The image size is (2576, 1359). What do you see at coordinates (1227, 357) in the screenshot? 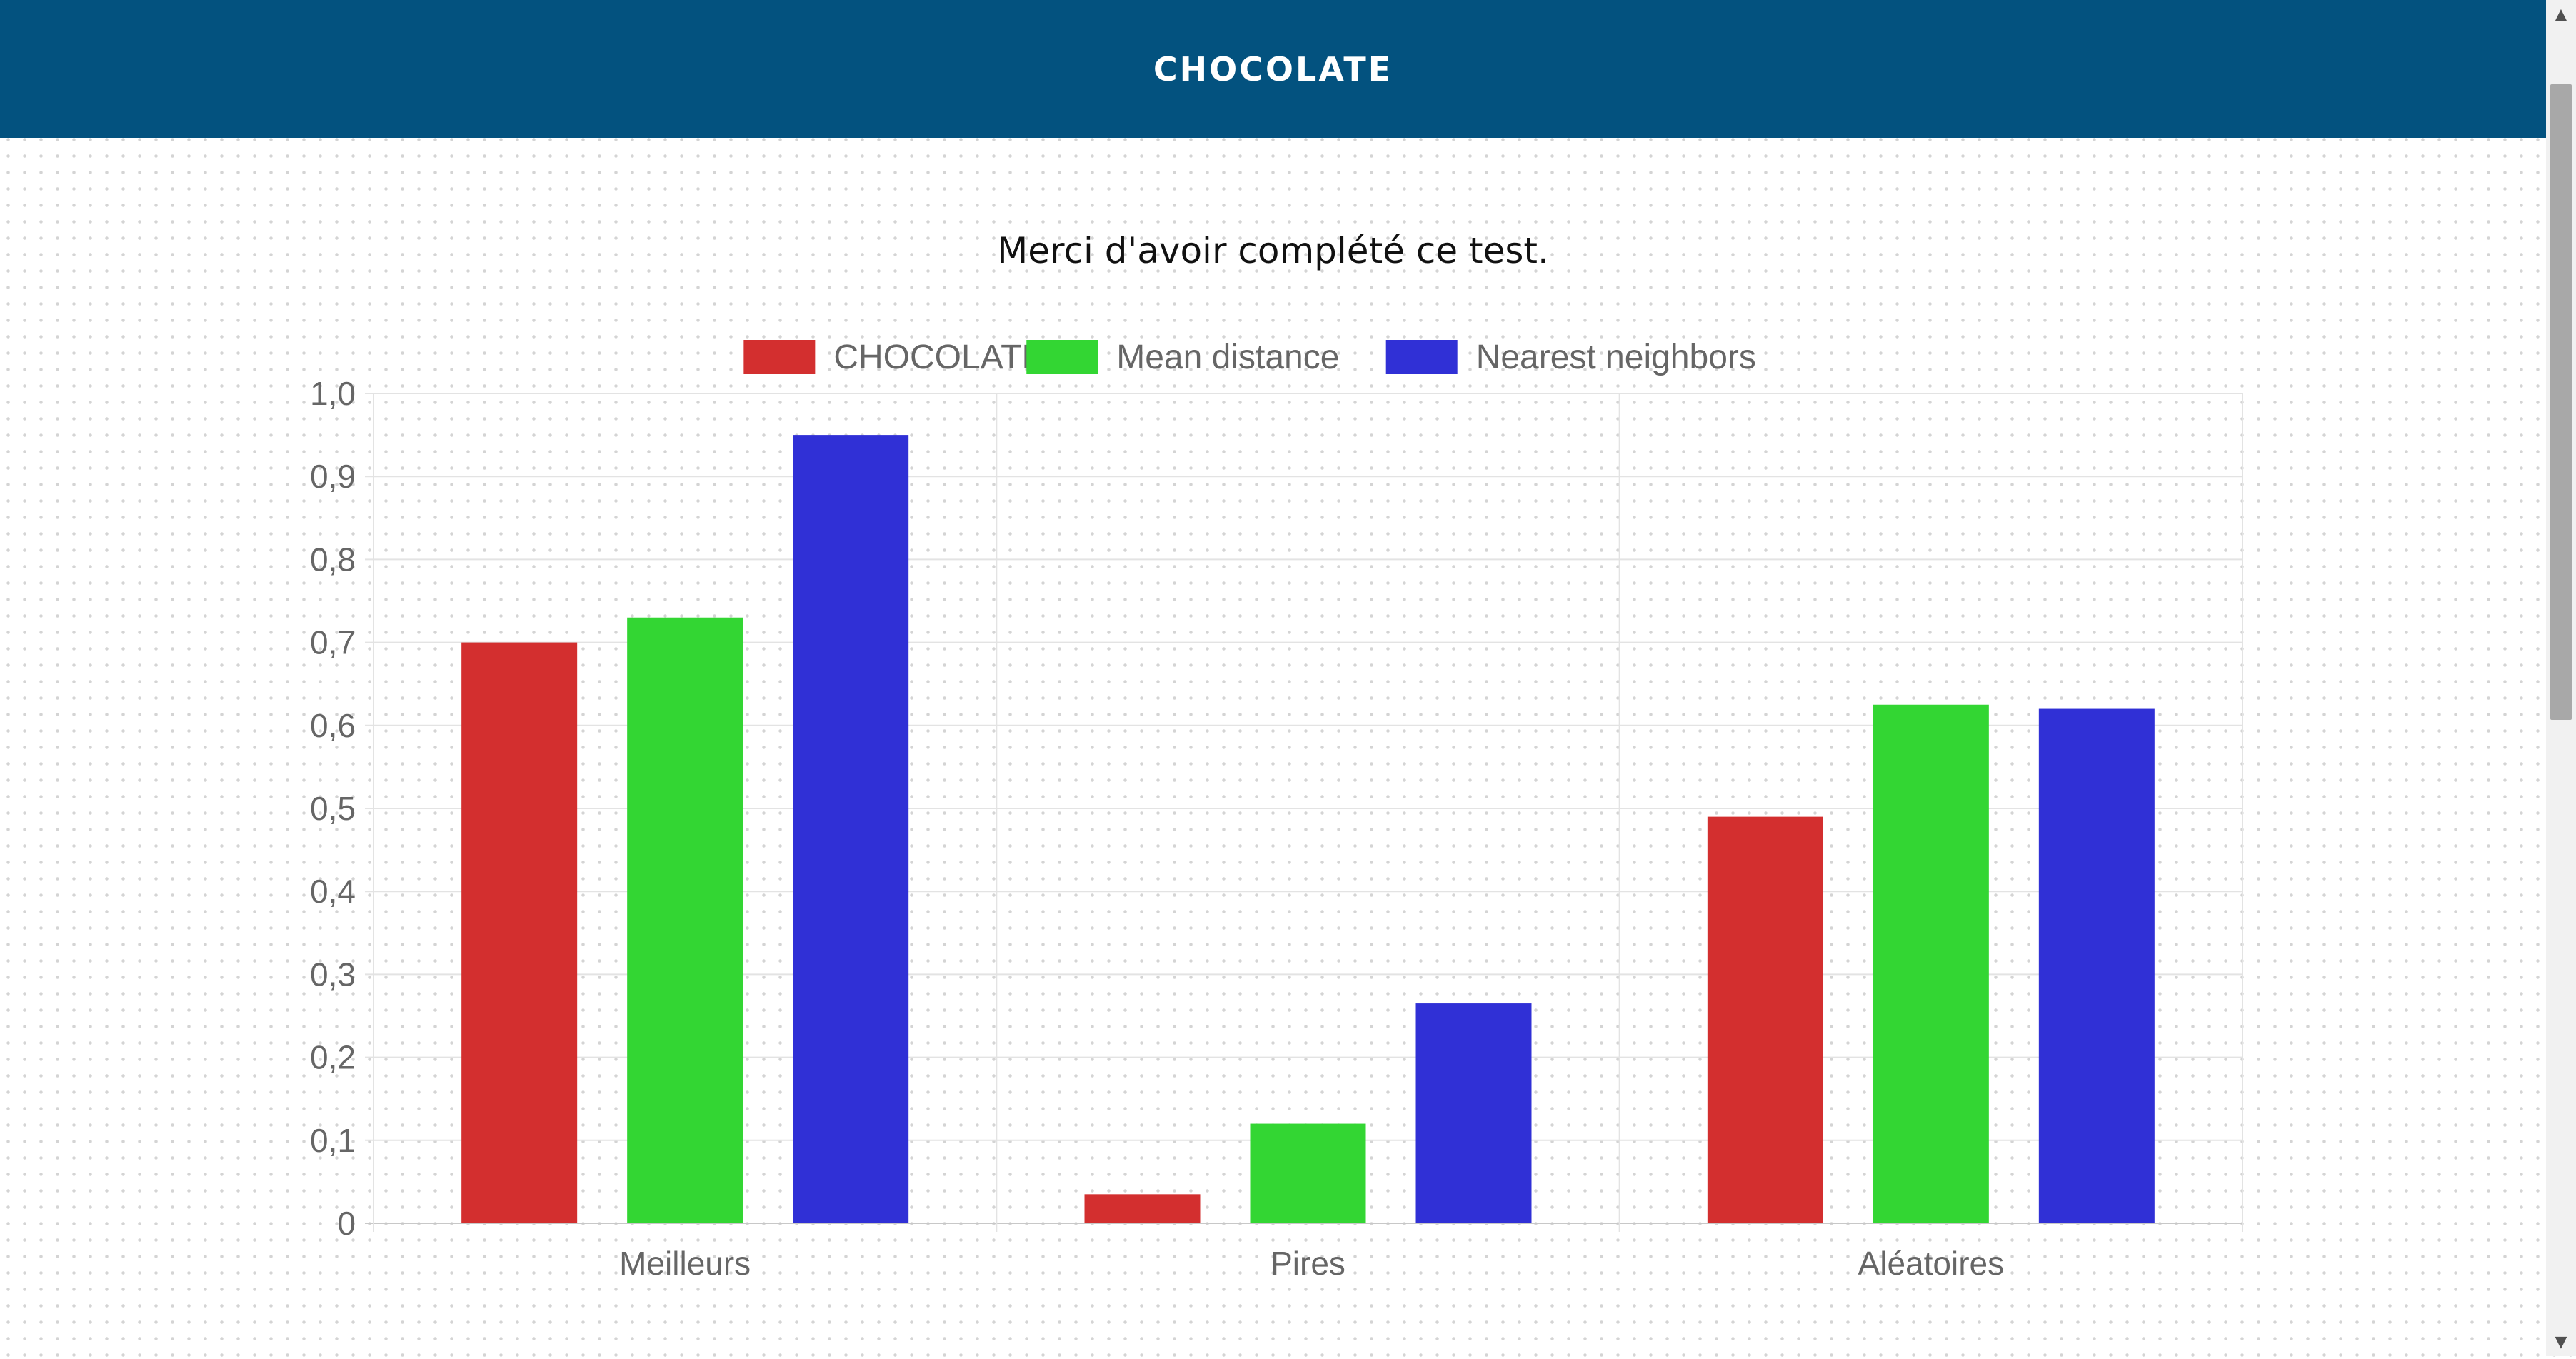
I see `legend-label: Mean distance` at bounding box center [1227, 357].